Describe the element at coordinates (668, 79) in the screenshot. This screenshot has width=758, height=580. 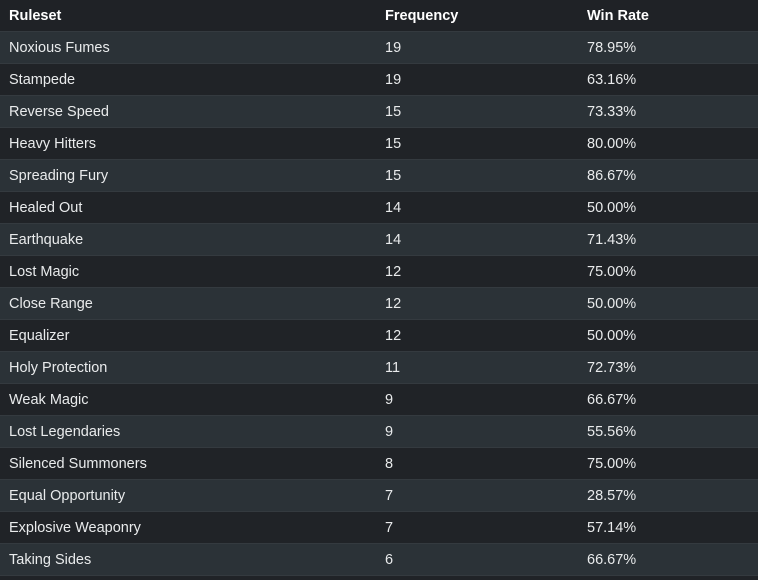
I see `table-cell: 63.16%` at that location.